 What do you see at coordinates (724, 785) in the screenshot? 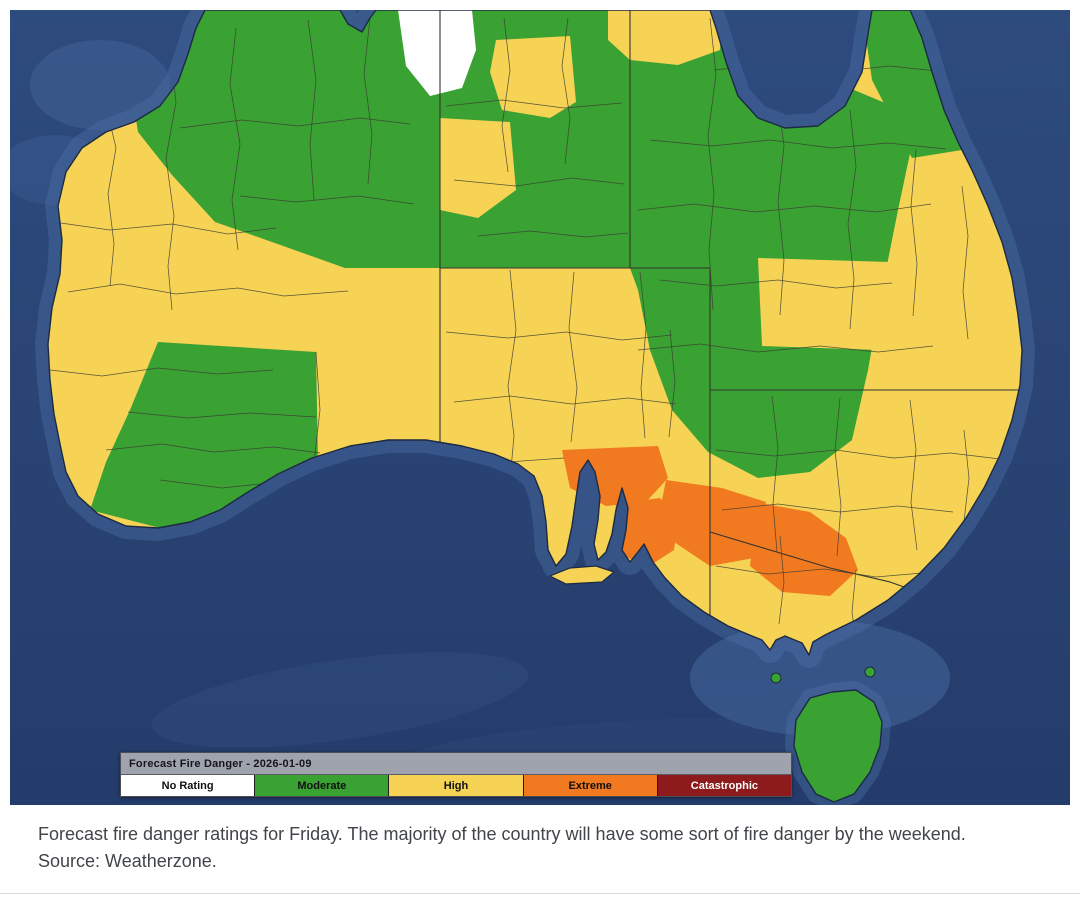
I see `legend-item-catastrophic: Catastrophic` at bounding box center [724, 785].